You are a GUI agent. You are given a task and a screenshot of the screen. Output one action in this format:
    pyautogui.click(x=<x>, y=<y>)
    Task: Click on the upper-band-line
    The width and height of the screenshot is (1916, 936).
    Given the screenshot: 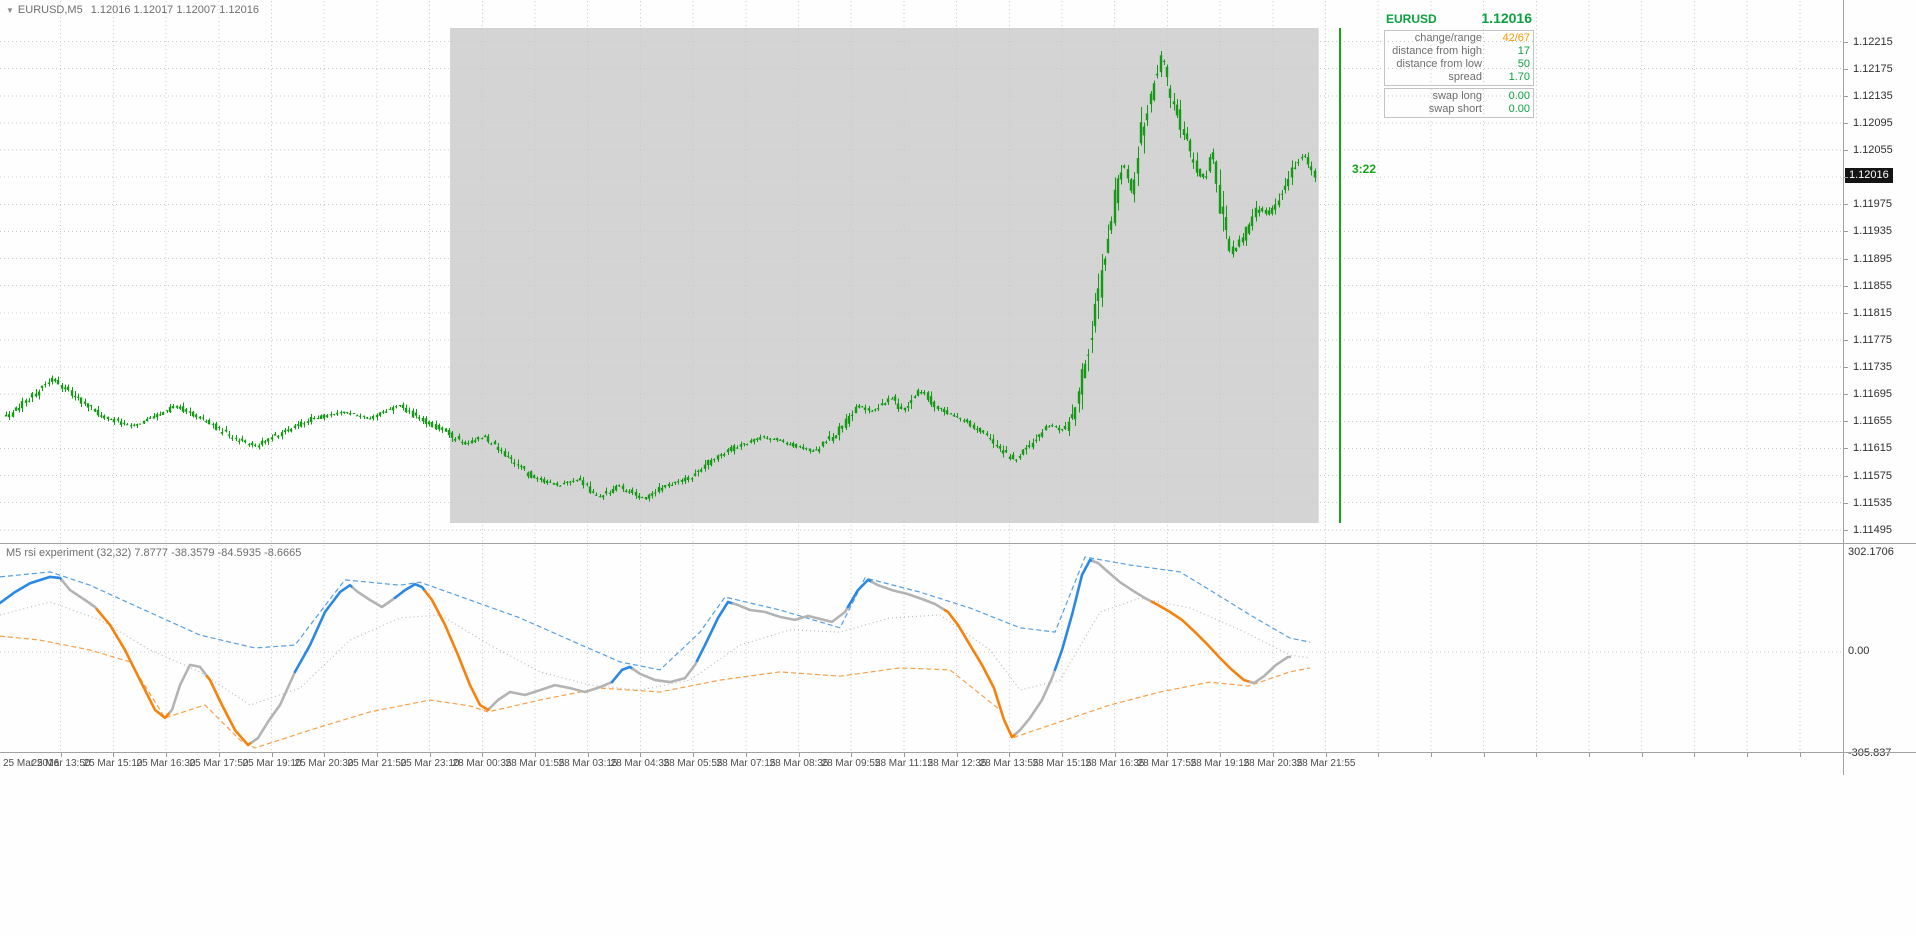 What is the action you would take?
    pyautogui.click(x=655, y=613)
    